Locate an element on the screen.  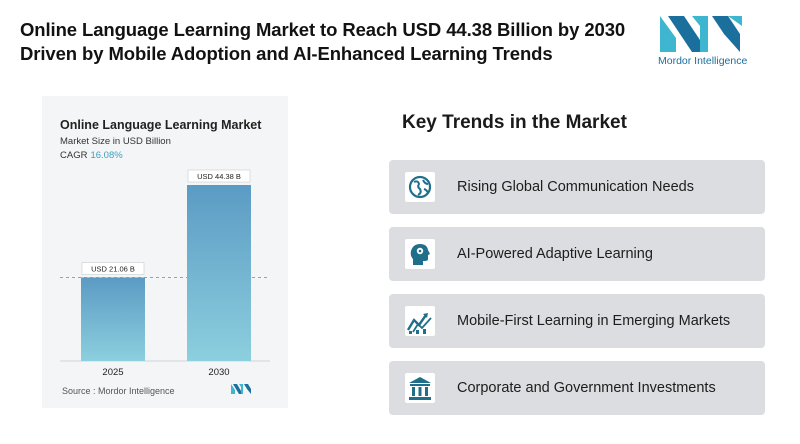
chart-title: Online Language Learning Market is located at coordinates (161, 125).